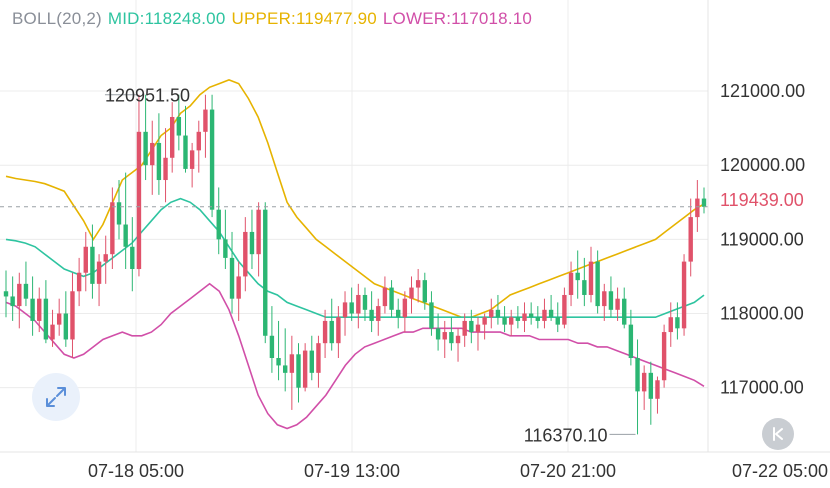  What do you see at coordinates (762, 239) in the screenshot?
I see `y-tick-label: 119000.00` at bounding box center [762, 239].